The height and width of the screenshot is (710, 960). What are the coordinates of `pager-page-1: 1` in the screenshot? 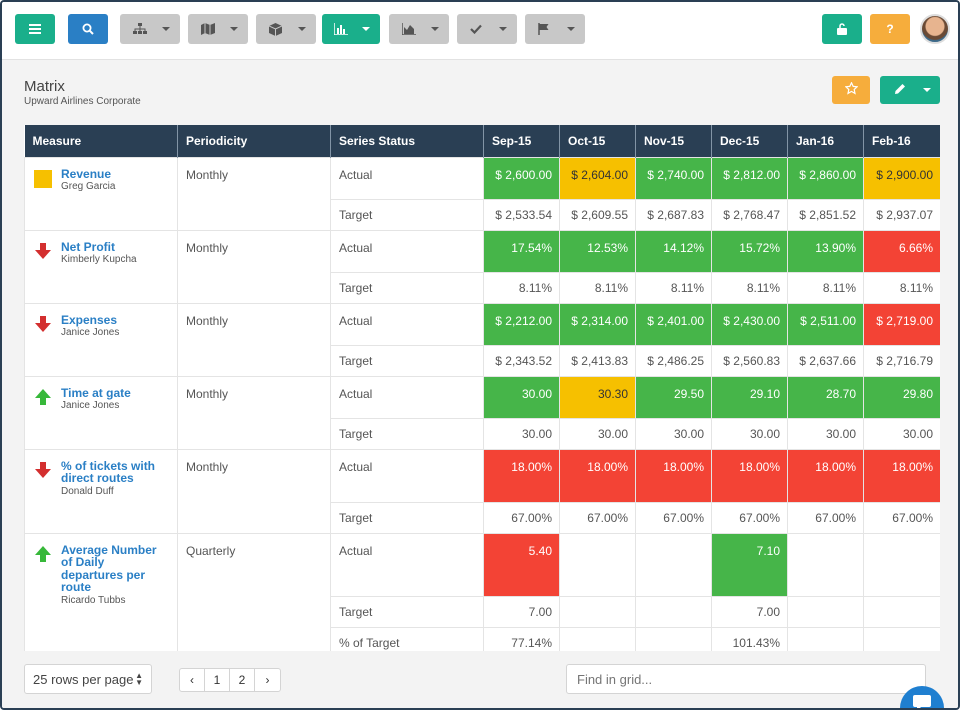 It's located at (217, 680).